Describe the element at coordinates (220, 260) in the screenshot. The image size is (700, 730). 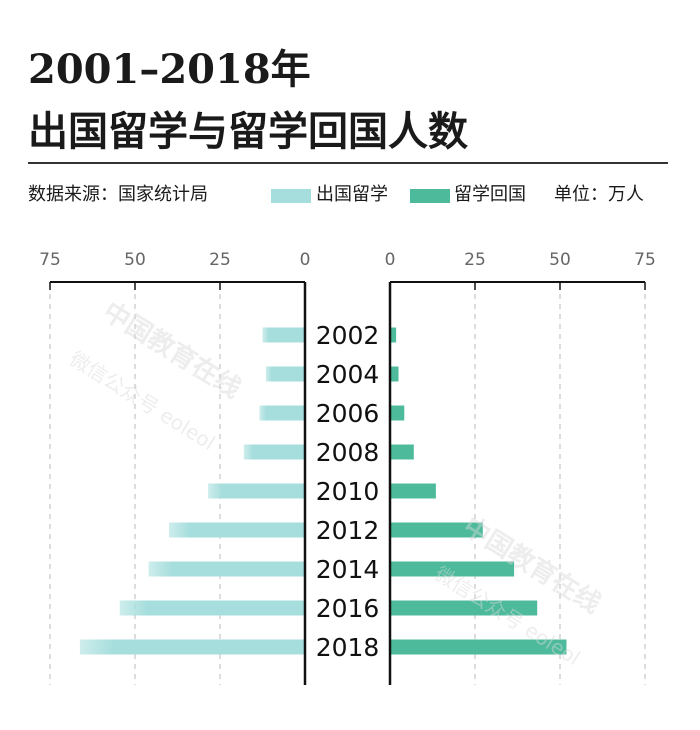
I see `left-tick-label-25: 25` at that location.